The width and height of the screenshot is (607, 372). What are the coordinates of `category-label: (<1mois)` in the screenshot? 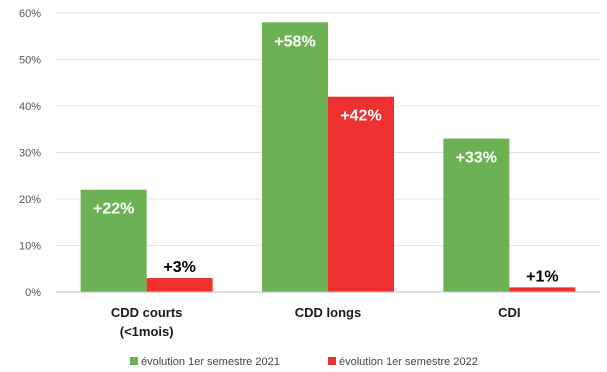 It's located at (147, 331).